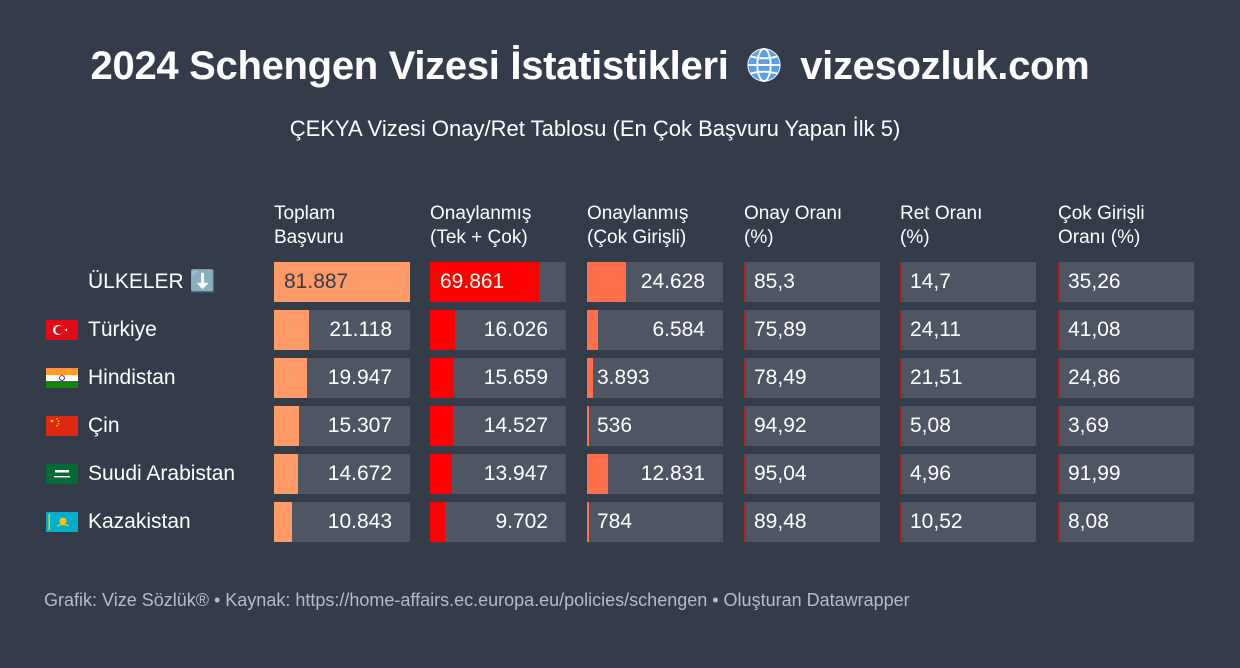 The height and width of the screenshot is (668, 1240). I want to click on table-cell: 8,08, so click(1126, 522).